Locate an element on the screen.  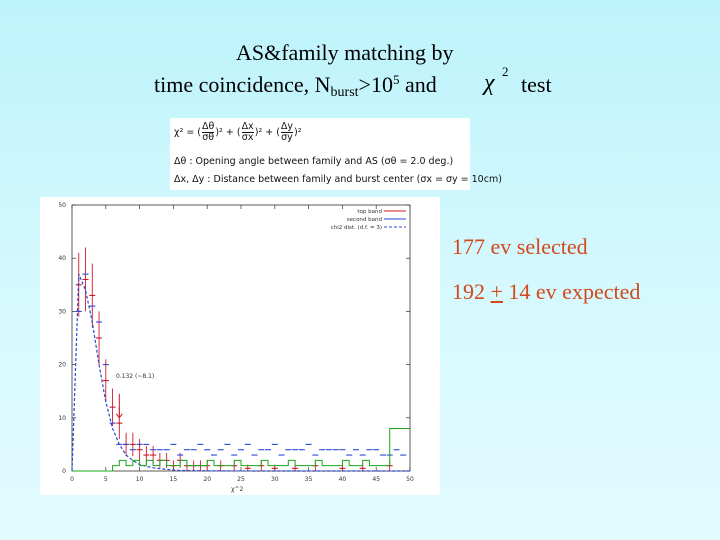
x-tick-label: 15 is located at coordinates (174, 479).